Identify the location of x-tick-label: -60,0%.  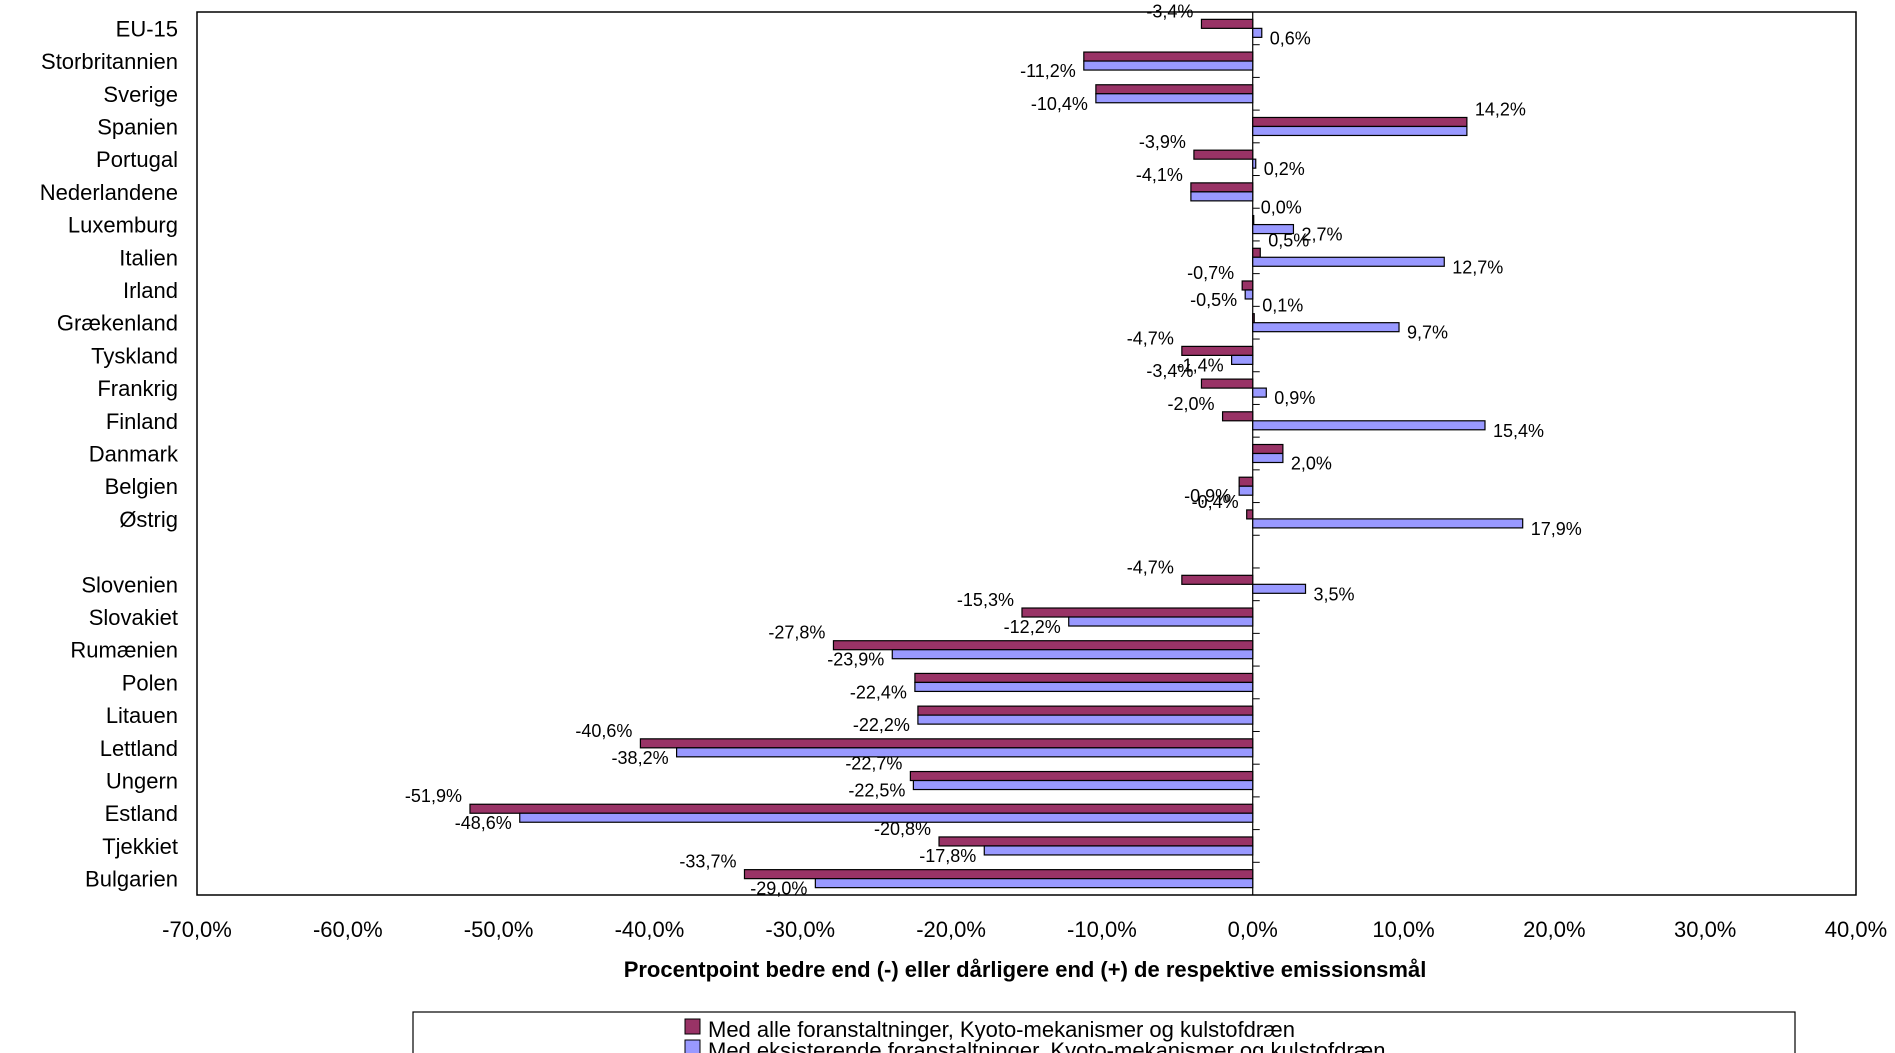
(348, 929).